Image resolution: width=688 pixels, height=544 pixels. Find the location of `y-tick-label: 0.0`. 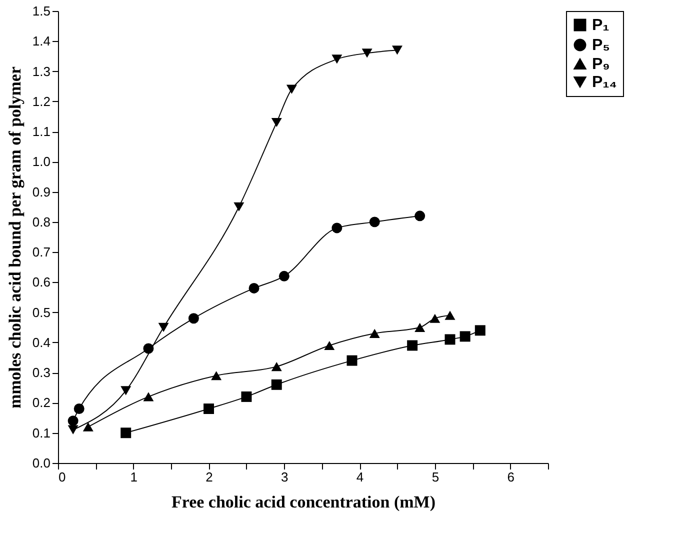

y-tick-label: 0.0 is located at coordinates (41, 463).